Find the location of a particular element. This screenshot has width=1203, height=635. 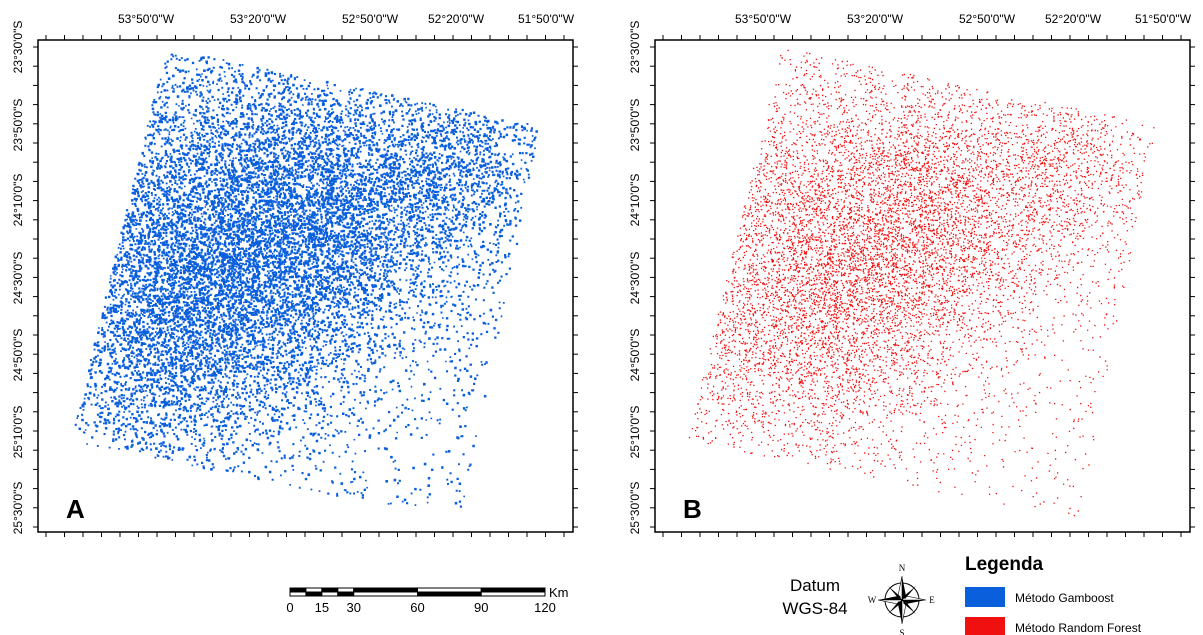

legend-title: Legenda is located at coordinates (1004, 564).